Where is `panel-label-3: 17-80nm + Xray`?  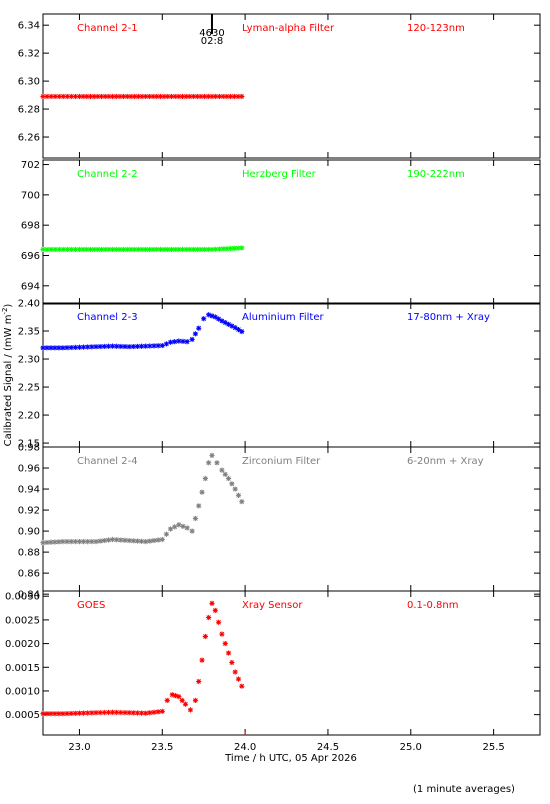
panel-label-3: 17-80nm + Xray is located at coordinates (448, 317).